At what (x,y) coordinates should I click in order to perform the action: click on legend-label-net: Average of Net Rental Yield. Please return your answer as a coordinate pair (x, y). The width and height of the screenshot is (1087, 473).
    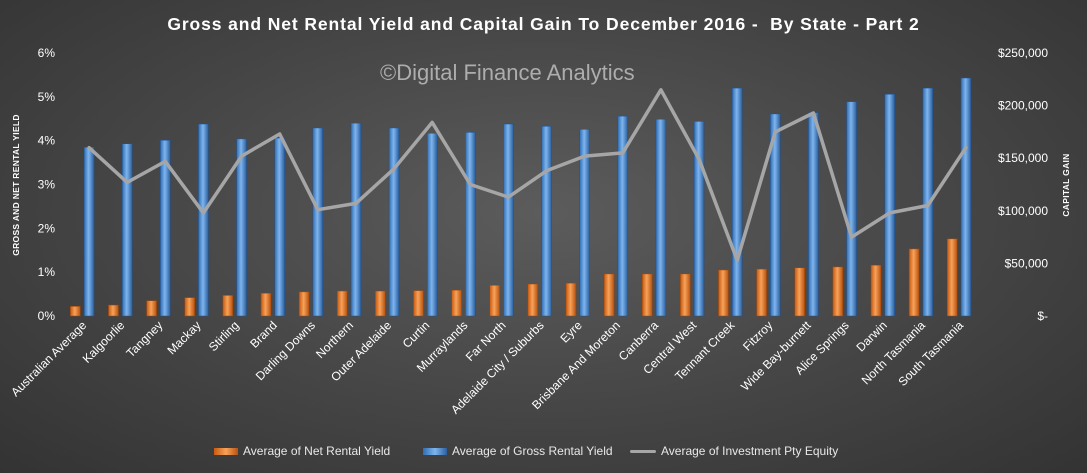
    Looking at the image, I should click on (317, 451).